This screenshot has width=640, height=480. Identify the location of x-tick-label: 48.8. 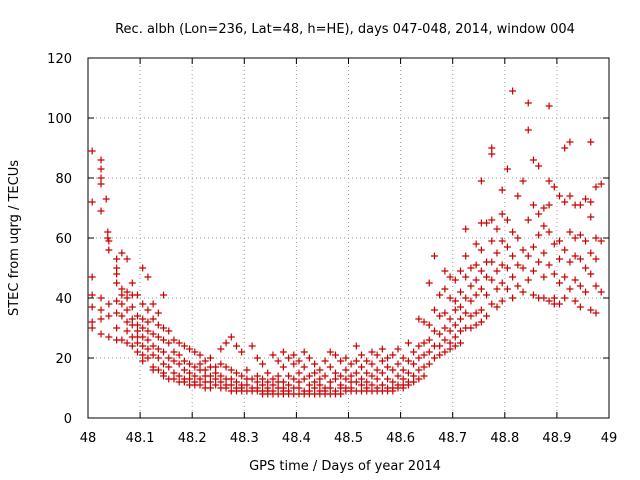
(504, 438).